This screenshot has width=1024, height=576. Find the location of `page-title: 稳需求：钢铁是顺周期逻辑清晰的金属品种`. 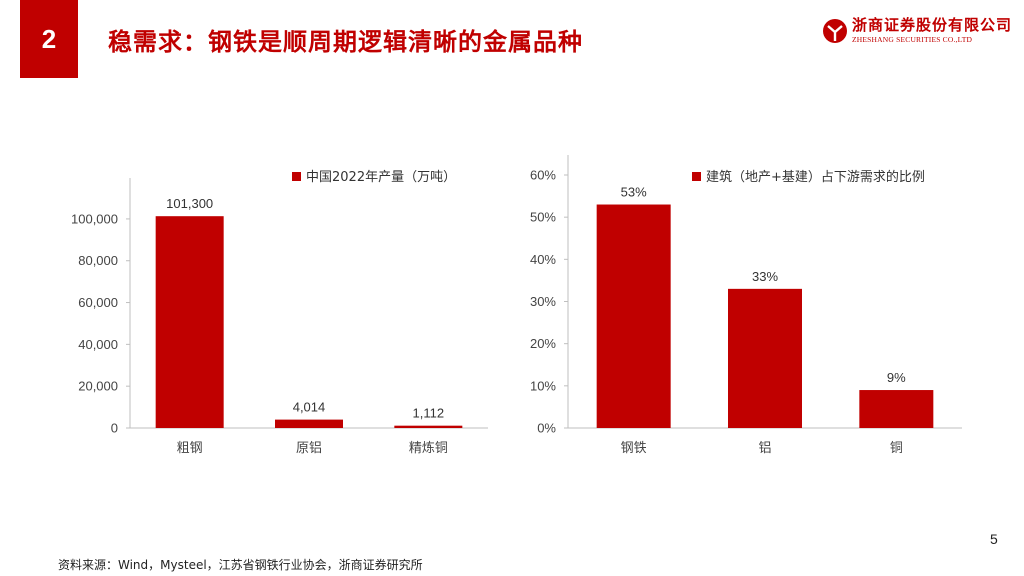

page-title: 稳需求：钢铁是顺周期逻辑清晰的金属品种 is located at coordinates (345, 42).